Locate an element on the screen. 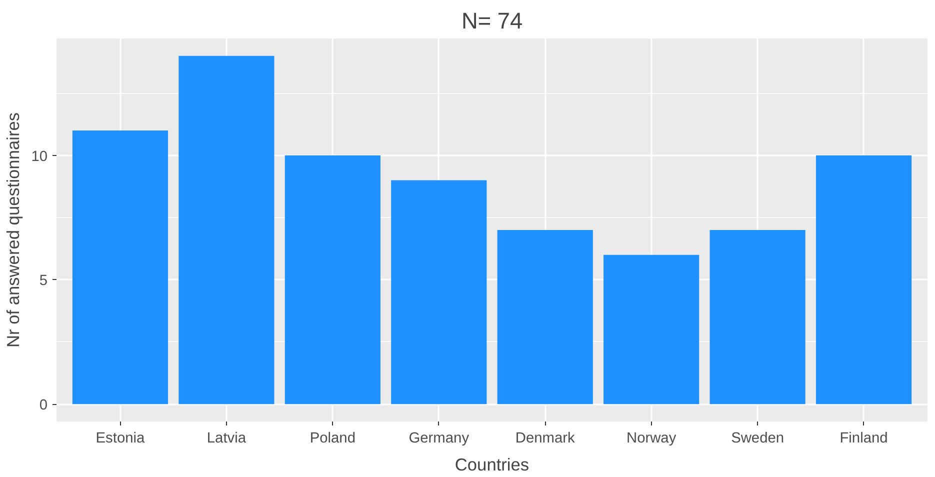 The image size is (935, 477). y-tick-label: 5 is located at coordinates (43, 281).